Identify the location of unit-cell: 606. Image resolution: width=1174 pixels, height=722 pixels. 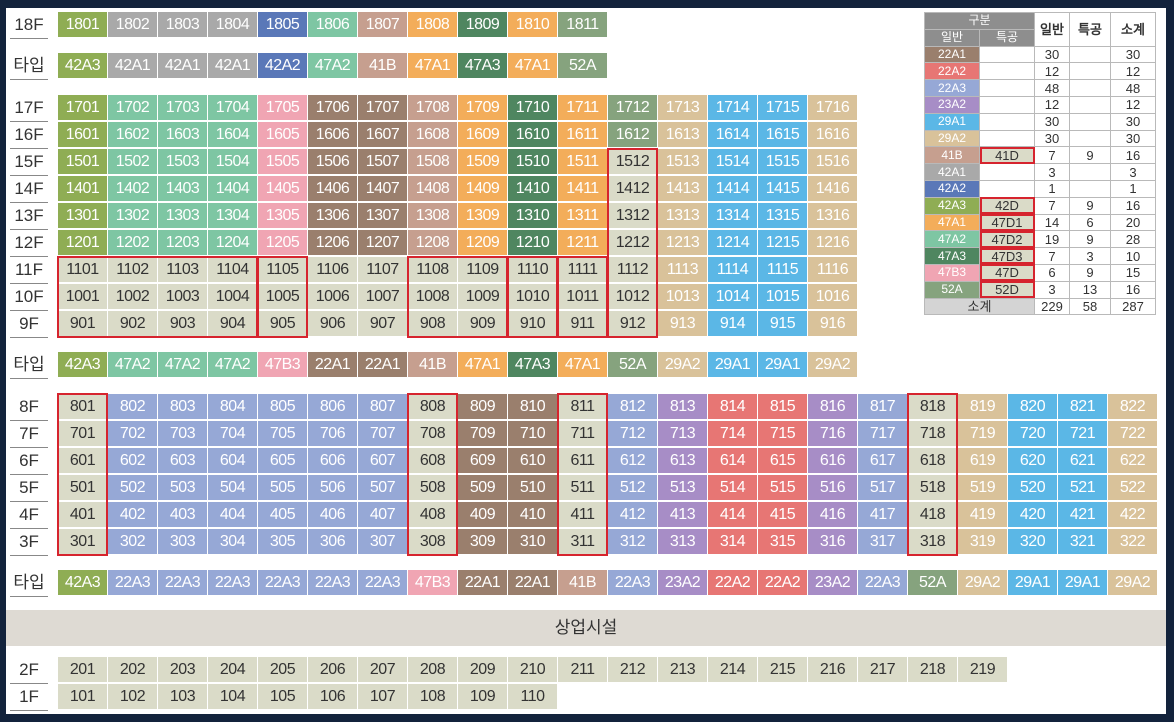
(332, 460).